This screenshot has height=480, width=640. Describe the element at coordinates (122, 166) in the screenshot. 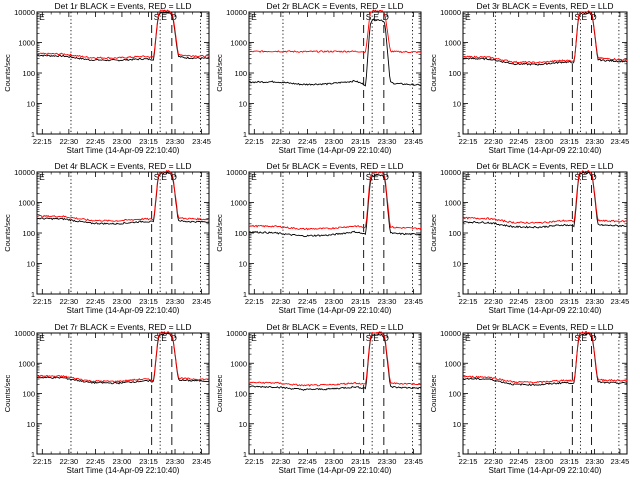

I see `panel-title: Det 4r BLACK = Events, RED = LLD` at that location.